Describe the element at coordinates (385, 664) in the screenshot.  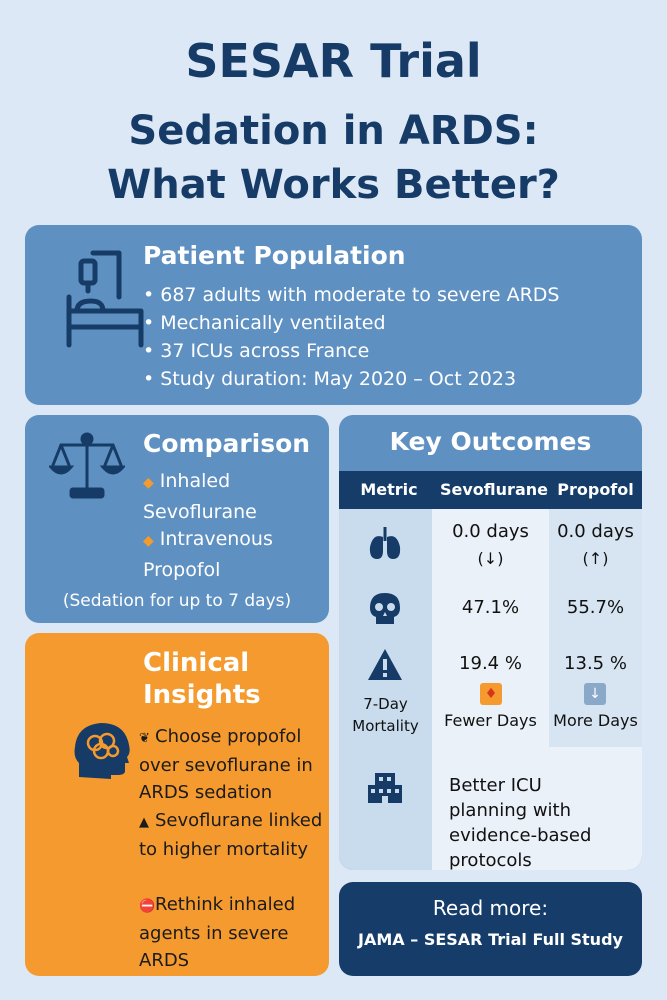
I see `warning-icon` at that location.